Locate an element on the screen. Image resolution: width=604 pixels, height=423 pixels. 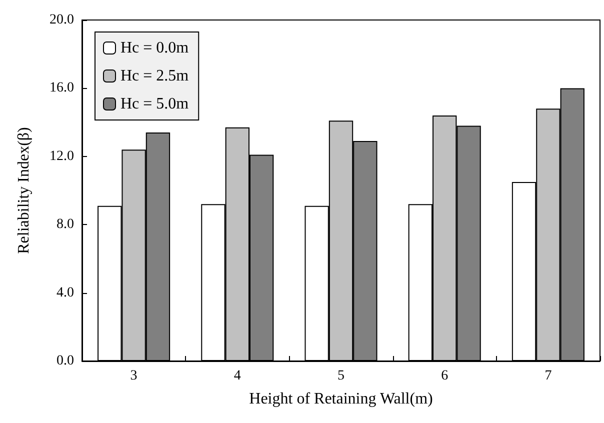
y-tick-label: 12.0 is located at coordinates (62, 156).